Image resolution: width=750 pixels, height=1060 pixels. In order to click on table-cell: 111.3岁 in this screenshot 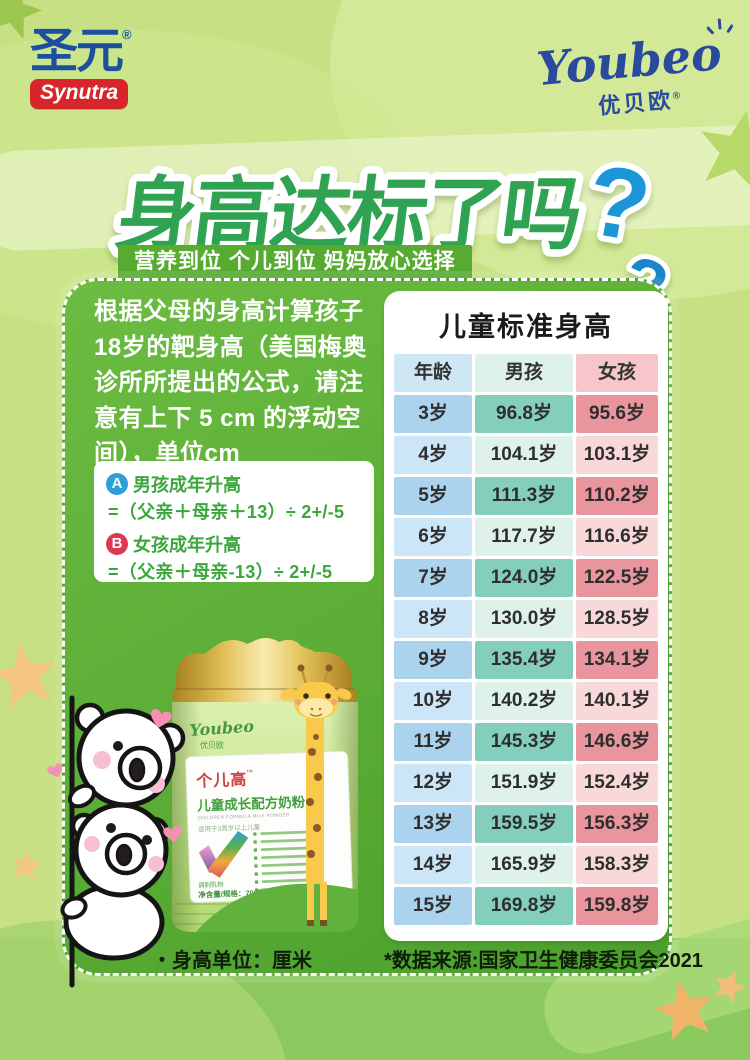, I will do `click(524, 496)`.